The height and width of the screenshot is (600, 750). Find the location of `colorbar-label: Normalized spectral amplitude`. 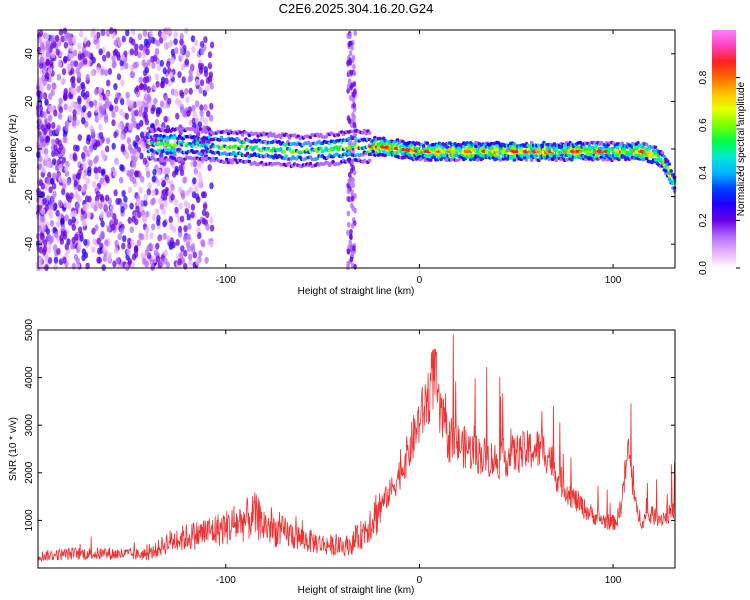

colorbar-label: Normalized spectral amplitude is located at coordinates (741, 148).